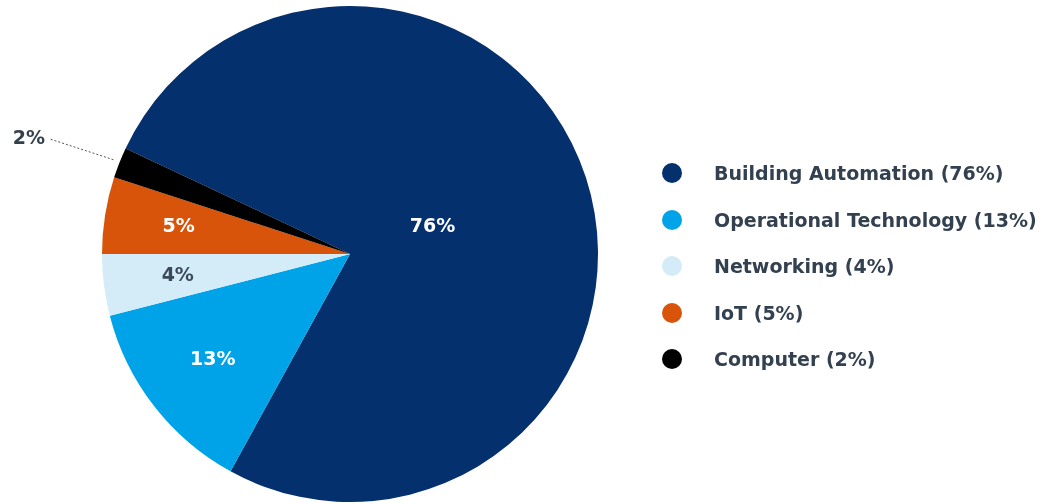 This screenshot has height=504, width=1052. Describe the element at coordinates (213, 358) in the screenshot. I see `data-label: 13%` at that location.